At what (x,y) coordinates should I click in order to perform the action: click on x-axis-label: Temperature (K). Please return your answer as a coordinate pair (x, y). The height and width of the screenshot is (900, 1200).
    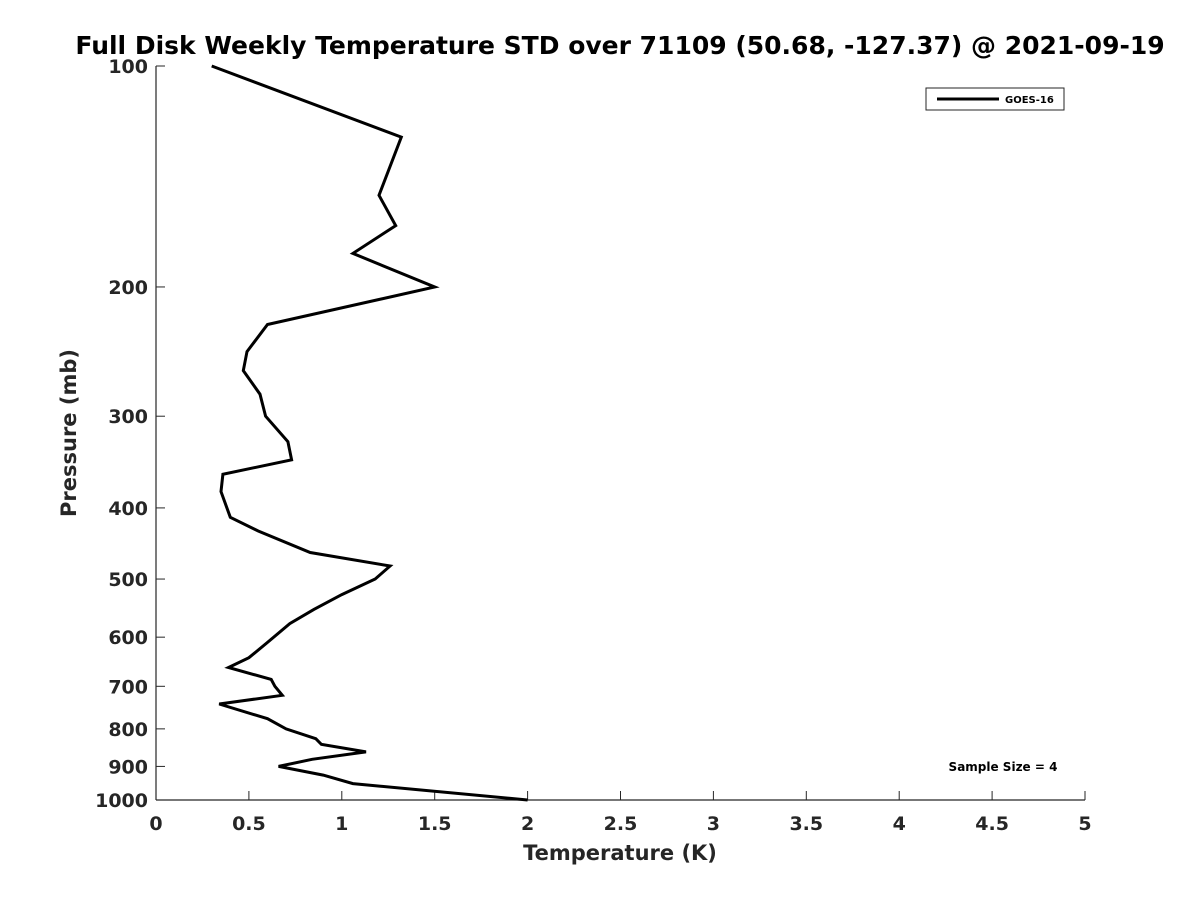
    Looking at the image, I should click on (620, 853).